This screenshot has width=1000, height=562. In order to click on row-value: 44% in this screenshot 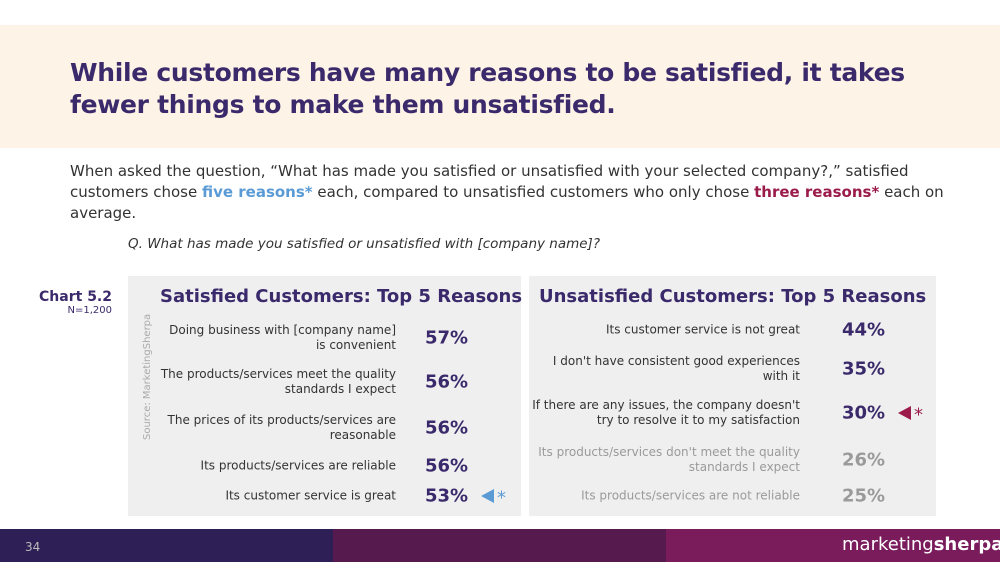, I will do `click(864, 330)`.